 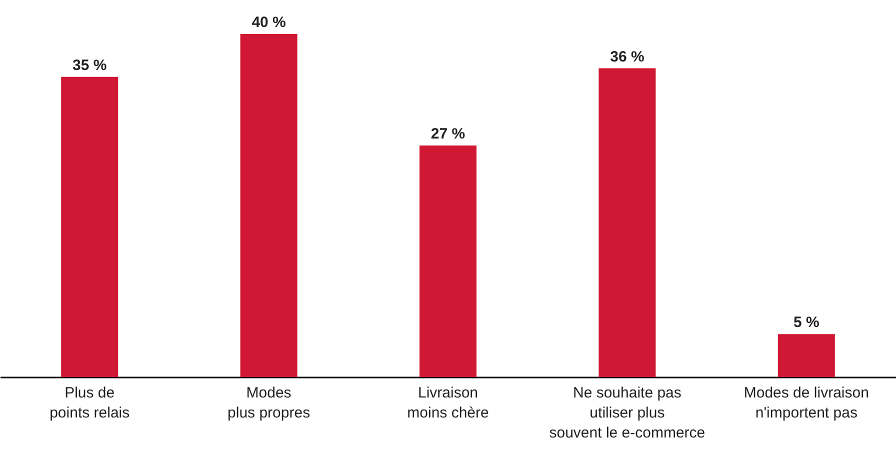 What do you see at coordinates (89, 65) in the screenshot?
I see `data-label: 35 %` at bounding box center [89, 65].